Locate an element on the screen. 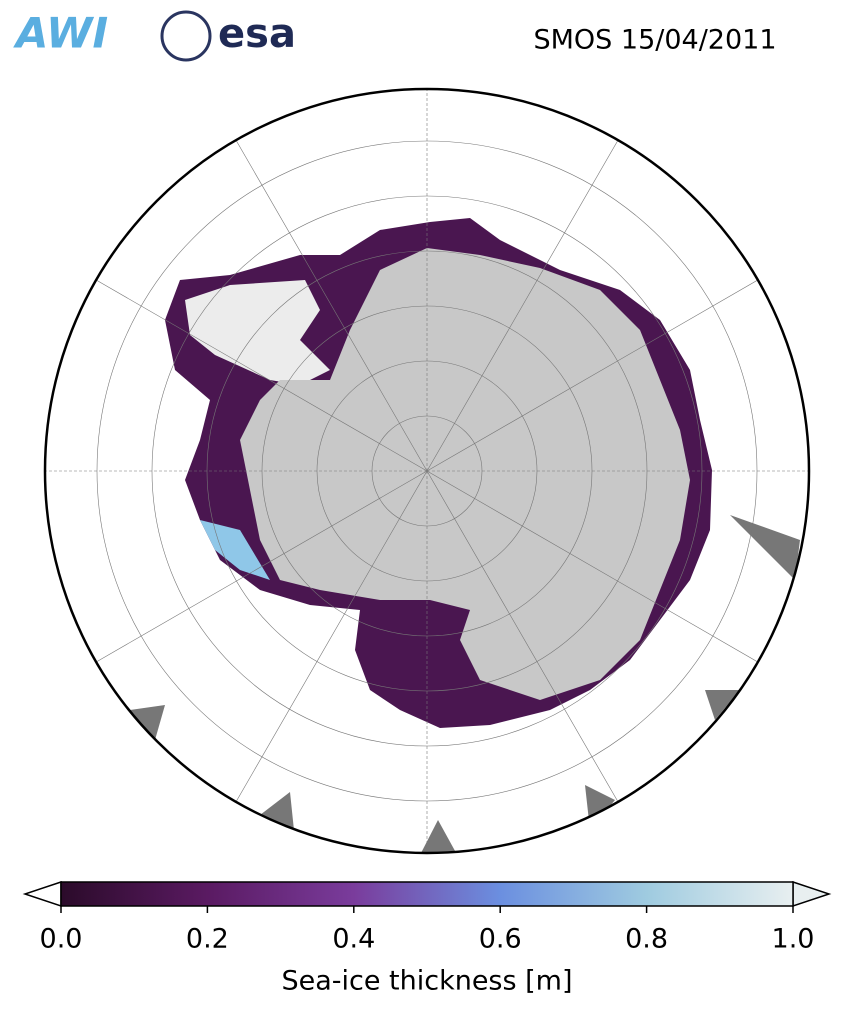 The height and width of the screenshot is (1030, 854). map-title: SMOS 15/04/2011 is located at coordinates (654, 40).